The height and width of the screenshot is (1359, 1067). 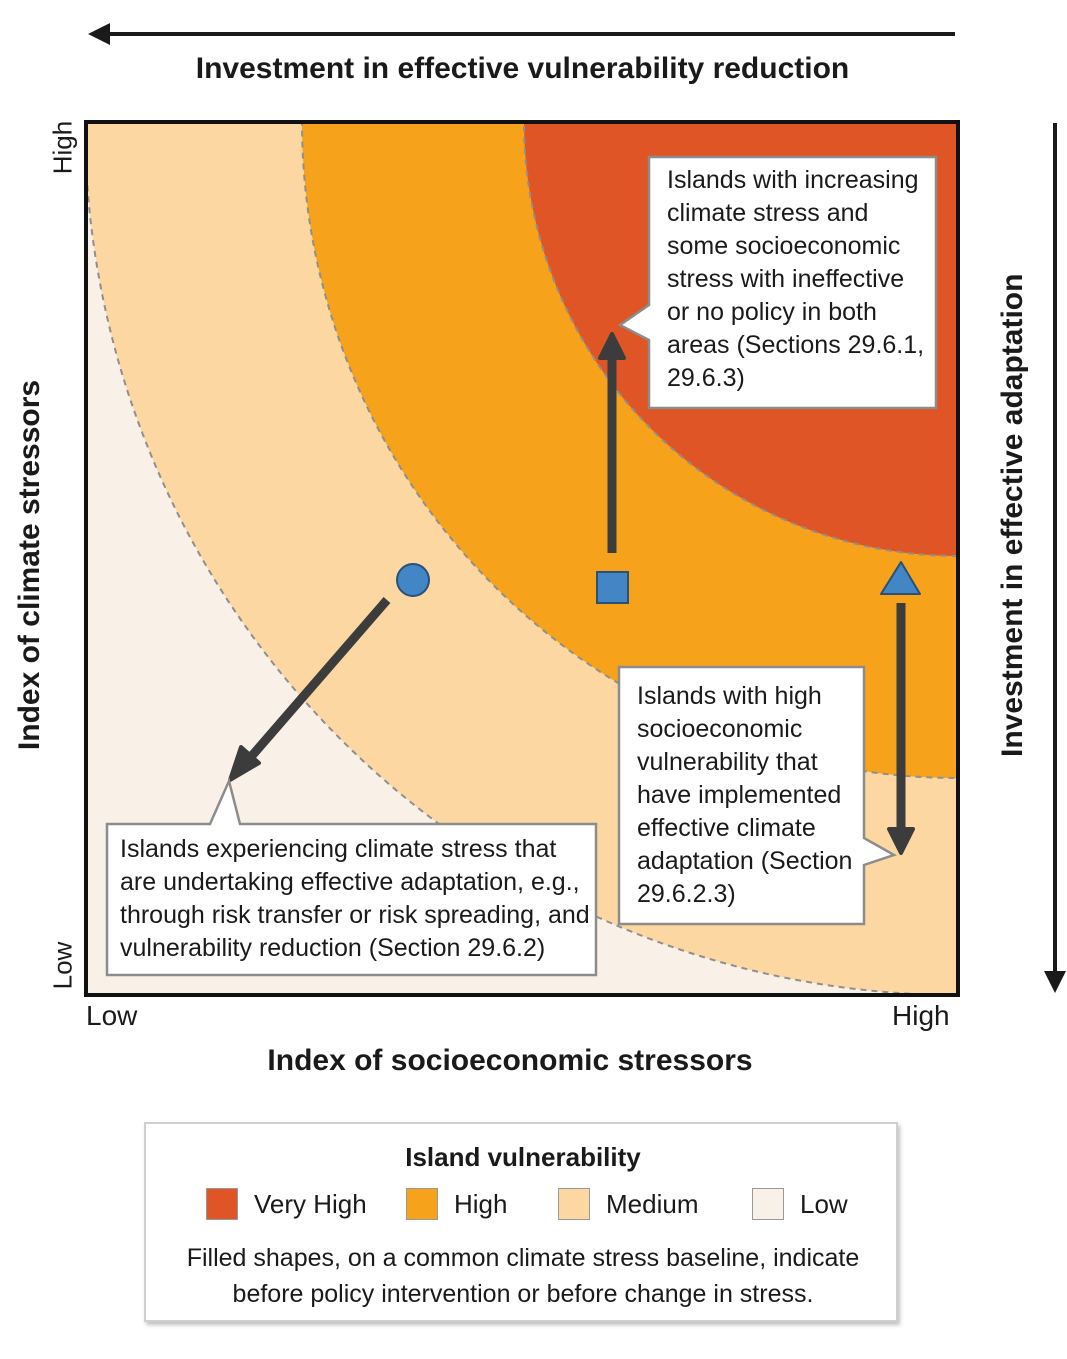 I want to click on callout-line: 29.6.3), so click(x=706, y=378).